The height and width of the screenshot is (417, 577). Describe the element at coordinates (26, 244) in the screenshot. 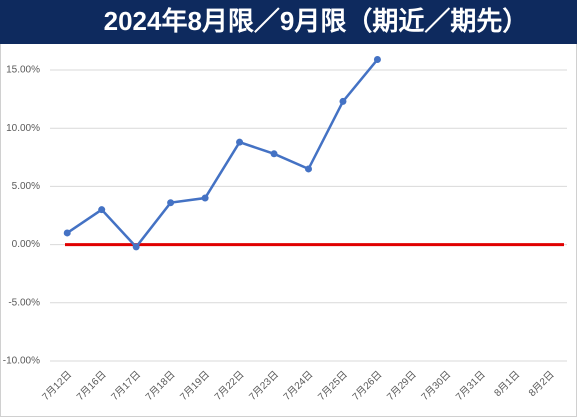

I see `y-tick-label: 0.00%` at that location.